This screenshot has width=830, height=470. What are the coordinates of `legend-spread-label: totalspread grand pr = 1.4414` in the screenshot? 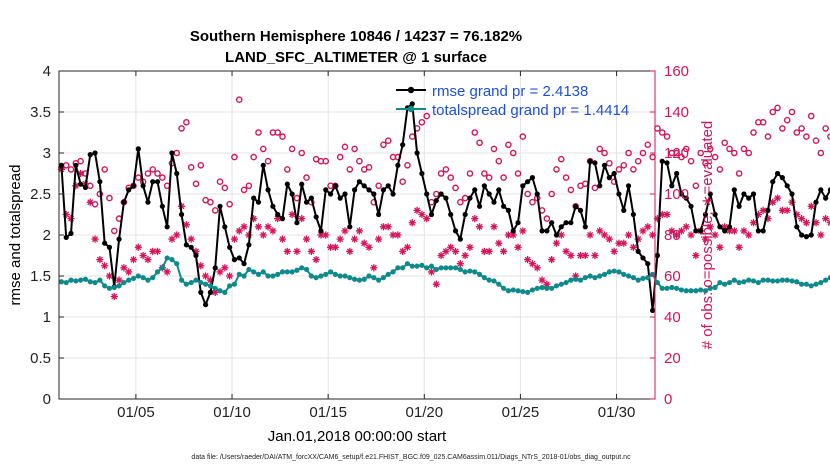 It's located at (530, 110).